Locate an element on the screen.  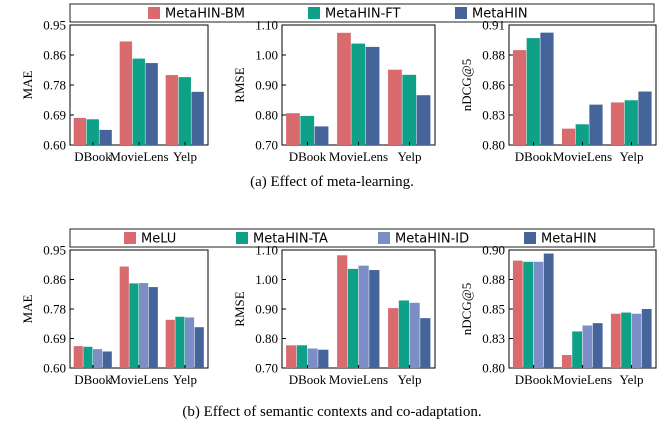
legend-frame-b is located at coordinates (362, 238).